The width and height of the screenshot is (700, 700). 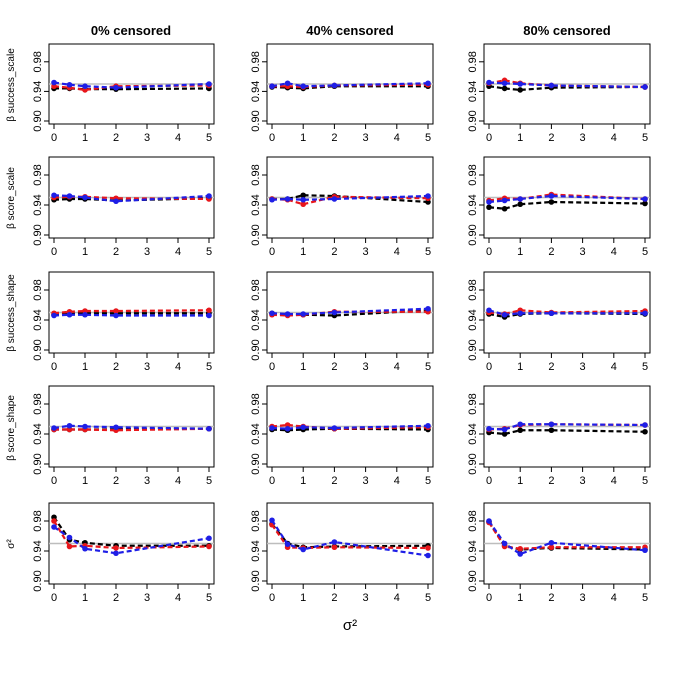 I want to click on panel-r2-c0-x-tick-label-1: 1, so click(x=85, y=367).